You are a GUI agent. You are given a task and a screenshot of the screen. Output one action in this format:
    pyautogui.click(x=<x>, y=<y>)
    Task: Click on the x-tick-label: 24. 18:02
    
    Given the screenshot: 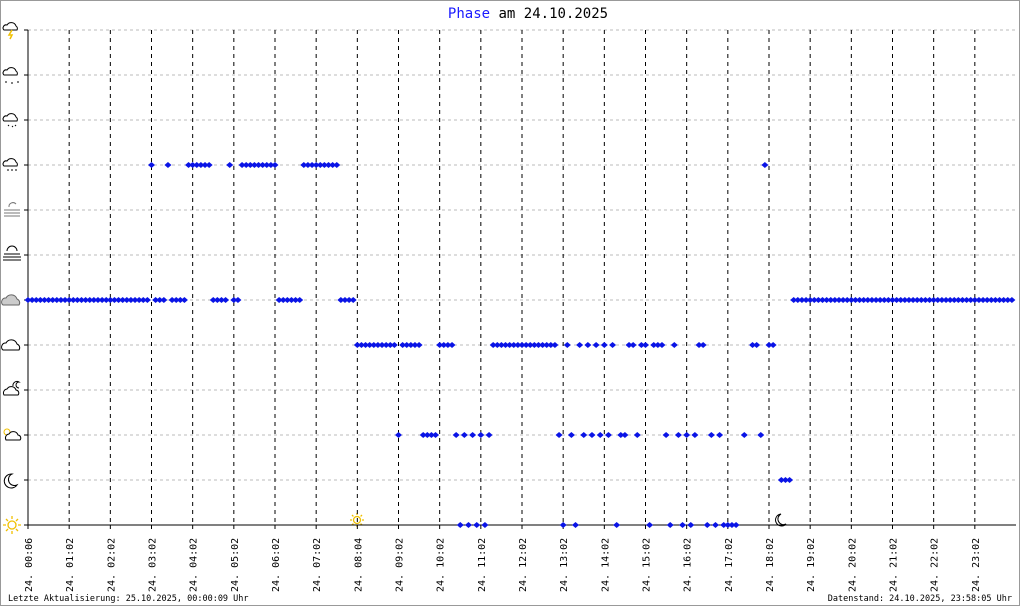 What is the action you would take?
    pyautogui.click(x=770, y=565)
    